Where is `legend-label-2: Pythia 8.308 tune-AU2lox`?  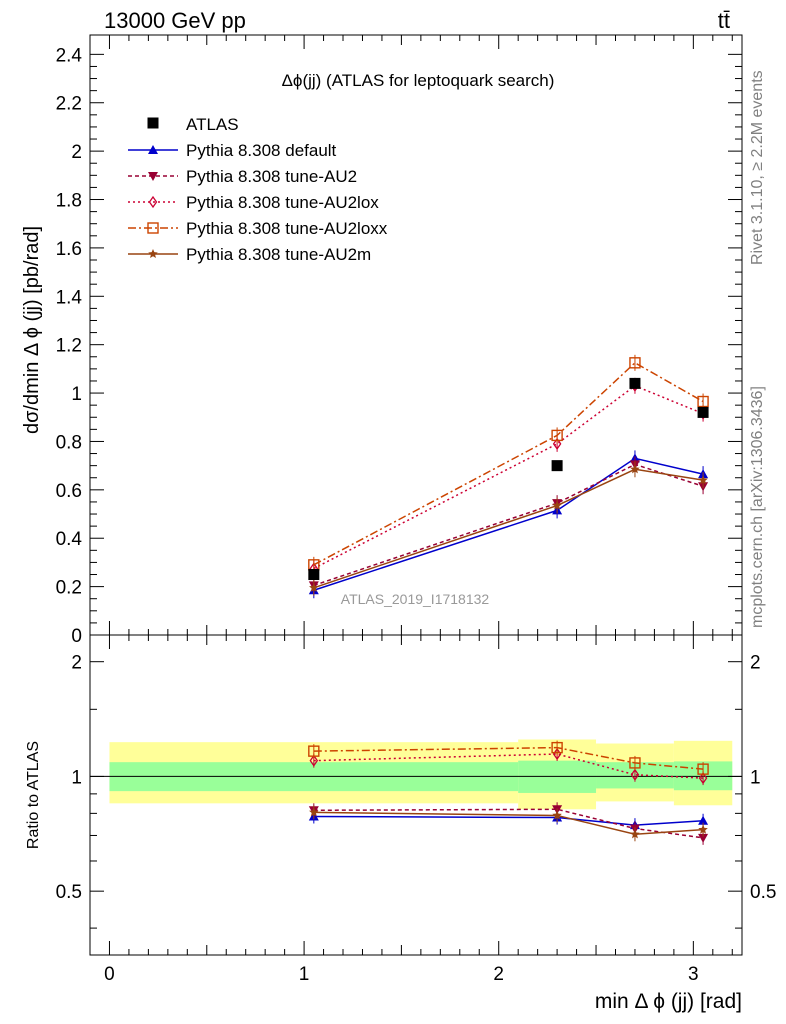
legend-label-2: Pythia 8.308 tune-AU2lox is located at coordinates (282, 202).